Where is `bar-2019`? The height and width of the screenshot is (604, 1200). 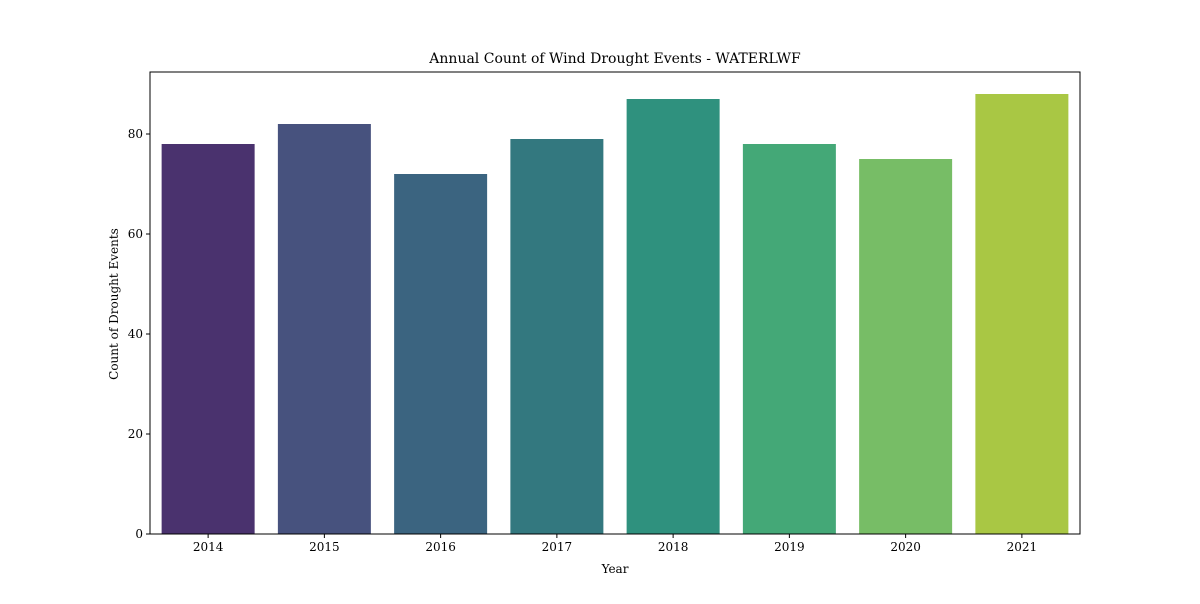 bar-2019 is located at coordinates (789, 339).